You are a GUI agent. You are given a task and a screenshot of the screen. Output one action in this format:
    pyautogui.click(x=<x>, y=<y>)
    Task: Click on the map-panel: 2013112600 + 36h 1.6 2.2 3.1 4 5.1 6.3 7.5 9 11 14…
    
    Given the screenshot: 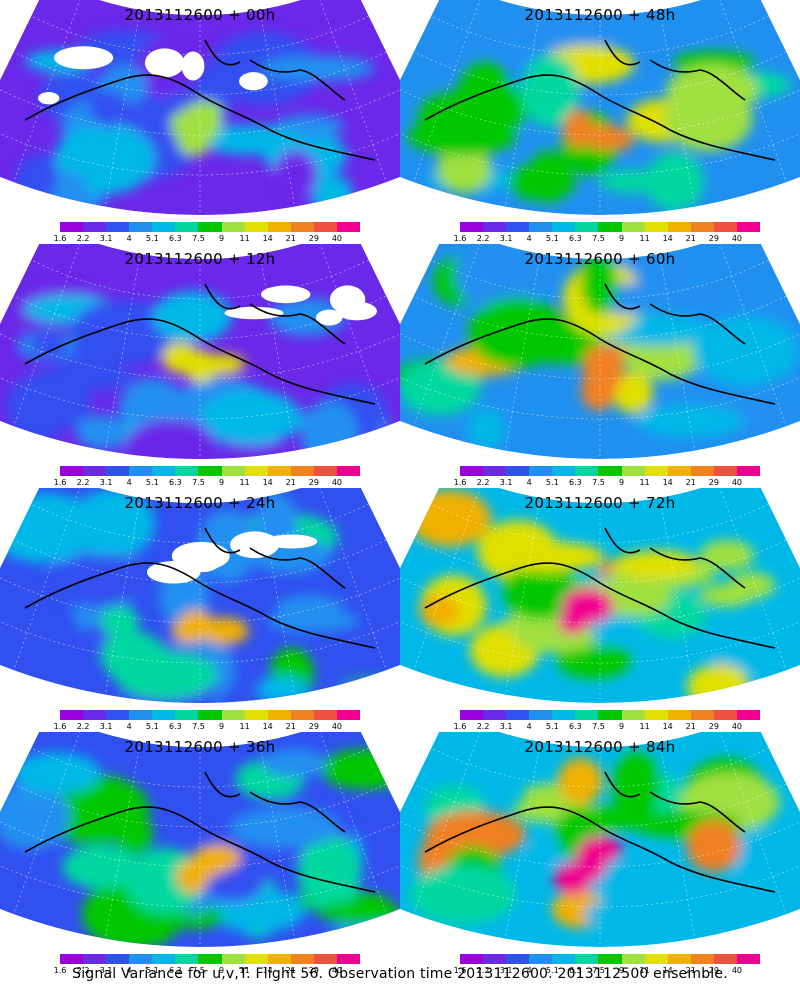 What is the action you would take?
    pyautogui.click(x=200, y=854)
    